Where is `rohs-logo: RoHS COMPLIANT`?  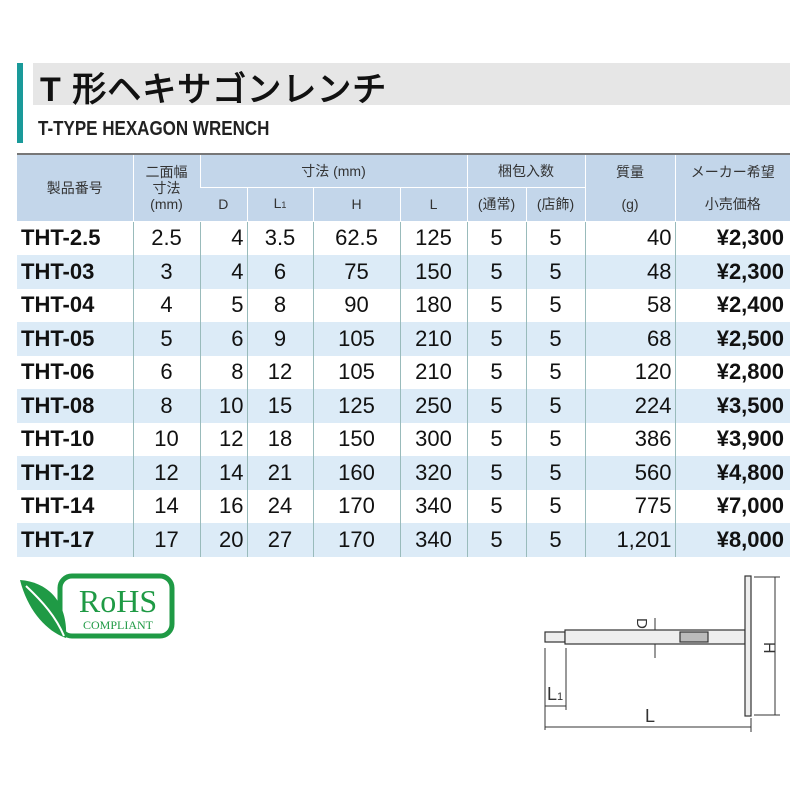 rohs-logo: RoHS COMPLIANT is located at coordinates (97, 606).